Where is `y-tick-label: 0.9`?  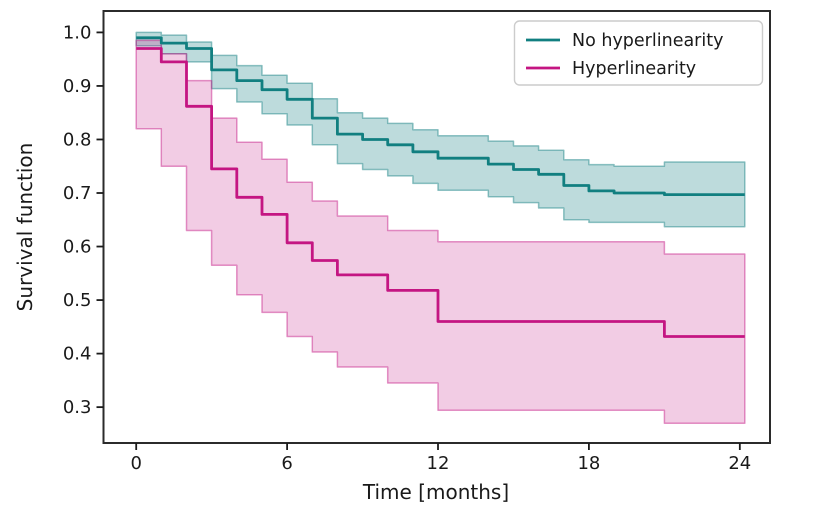 y-tick-label: 0.9 is located at coordinates (77, 86).